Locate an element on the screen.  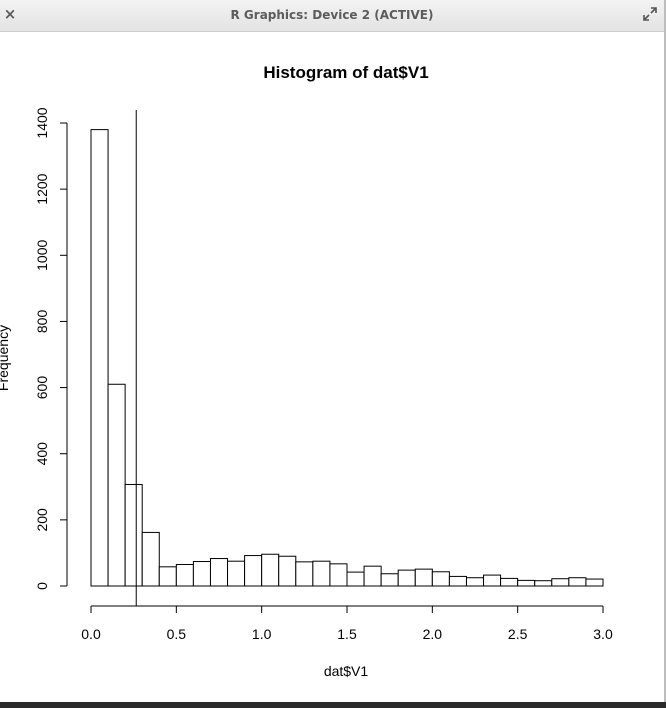
y-tick-label: 800 is located at coordinates (42, 322).